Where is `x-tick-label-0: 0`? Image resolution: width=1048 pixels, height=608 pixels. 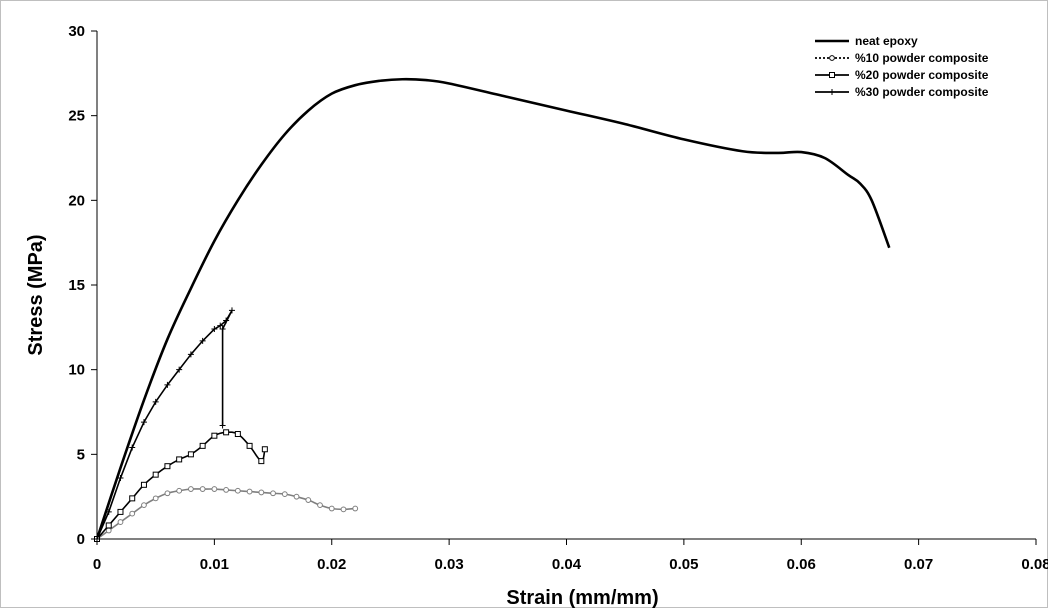
x-tick-label-0: 0 is located at coordinates (97, 564).